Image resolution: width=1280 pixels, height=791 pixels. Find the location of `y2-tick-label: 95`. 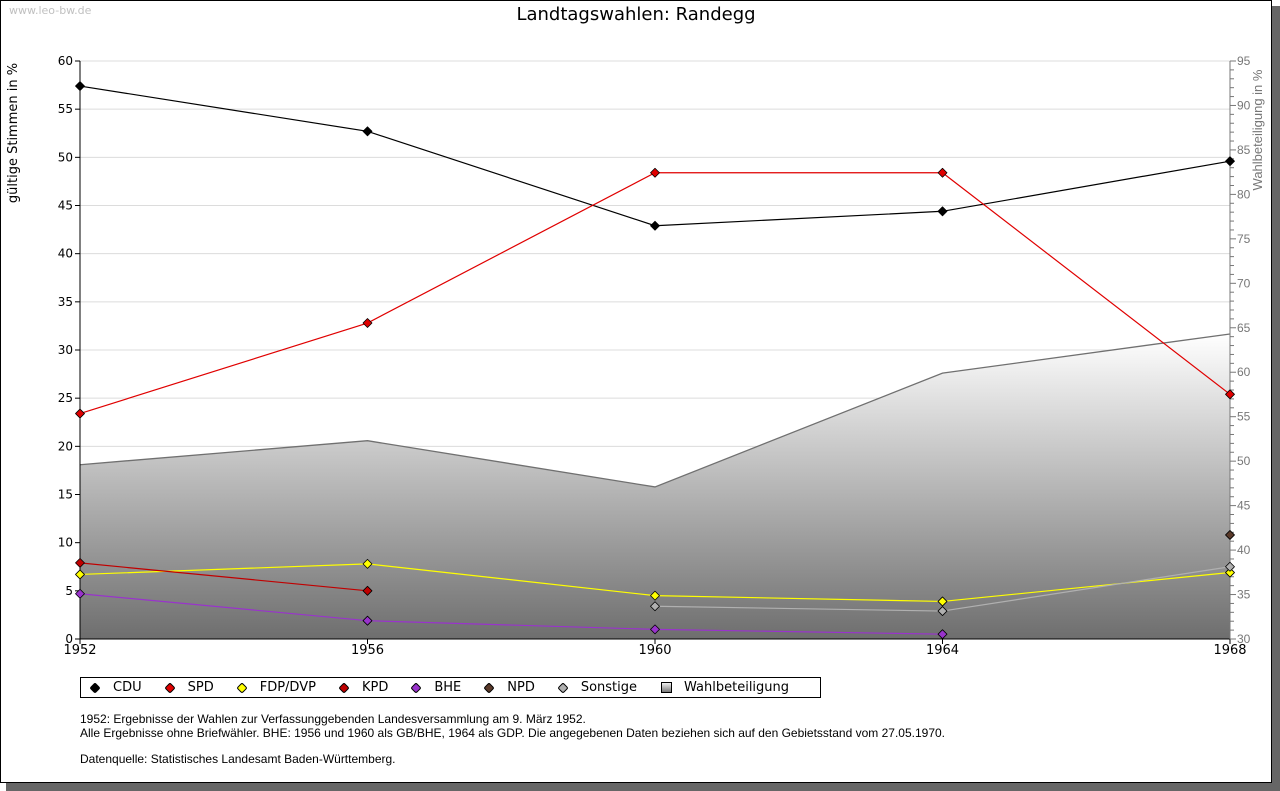

y2-tick-label: 95 is located at coordinates (1244, 61).